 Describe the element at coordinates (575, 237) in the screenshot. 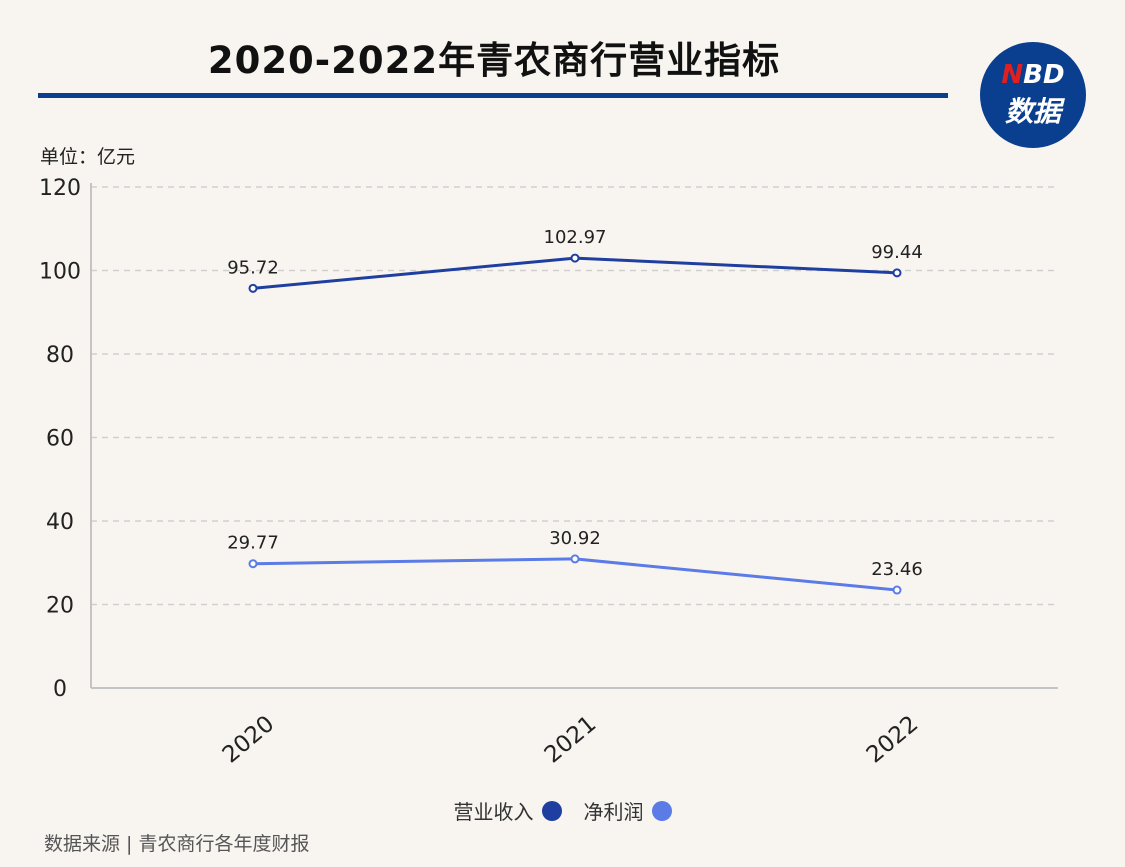

I see `data-label-0-1: 102.97` at that location.